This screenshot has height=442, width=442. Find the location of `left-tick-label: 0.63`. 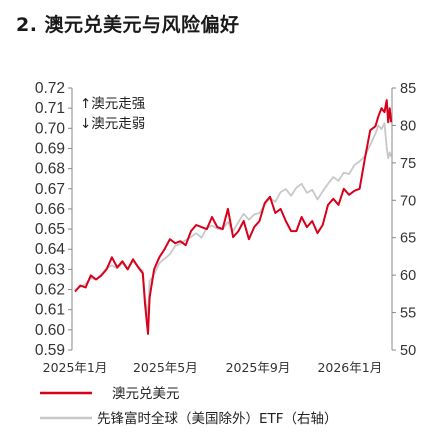

left-tick-label: 0.63 is located at coordinates (50, 269).